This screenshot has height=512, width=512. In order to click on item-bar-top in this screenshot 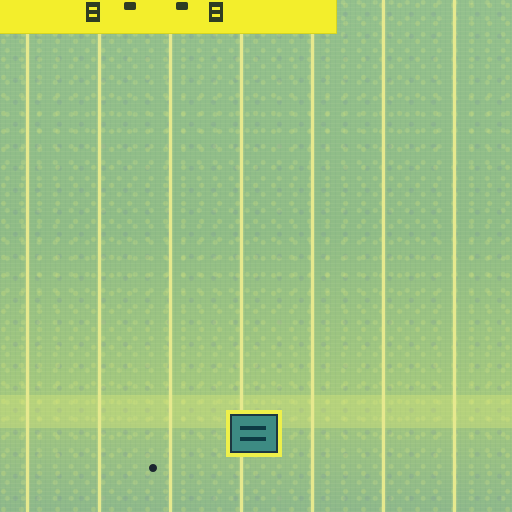, I will do `click(253, 428)`.